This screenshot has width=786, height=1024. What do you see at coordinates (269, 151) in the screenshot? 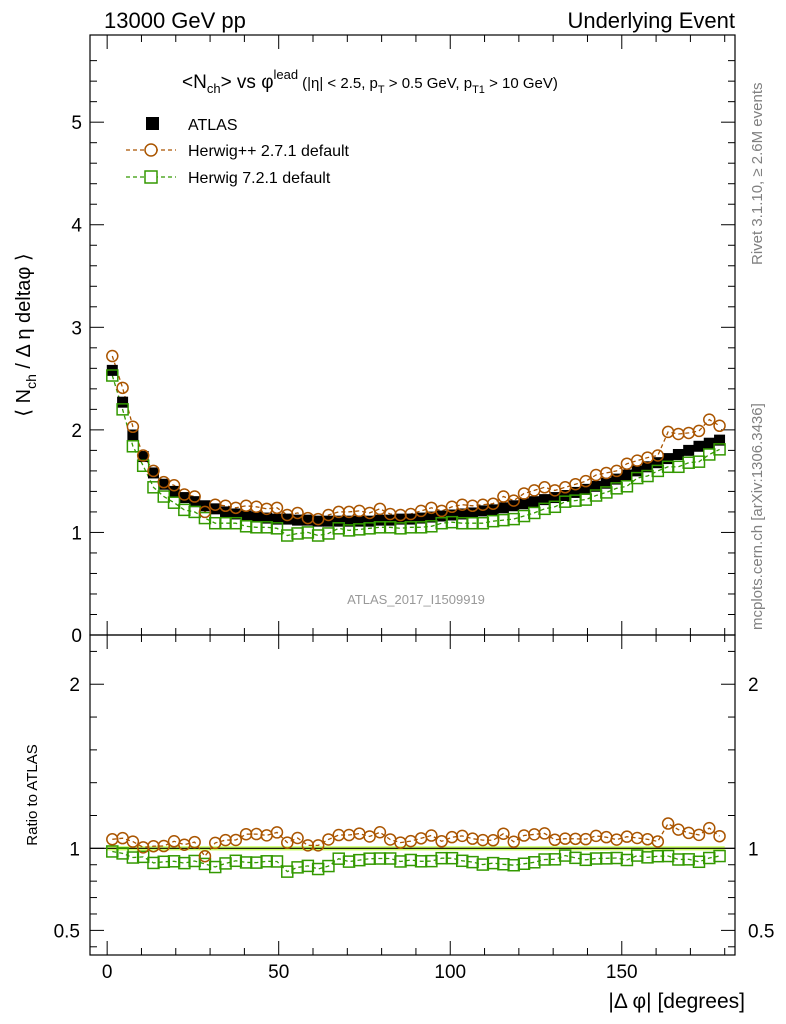
I see `legend-label-herwigpp: Herwig++ 2.7.1 default` at bounding box center [269, 151].